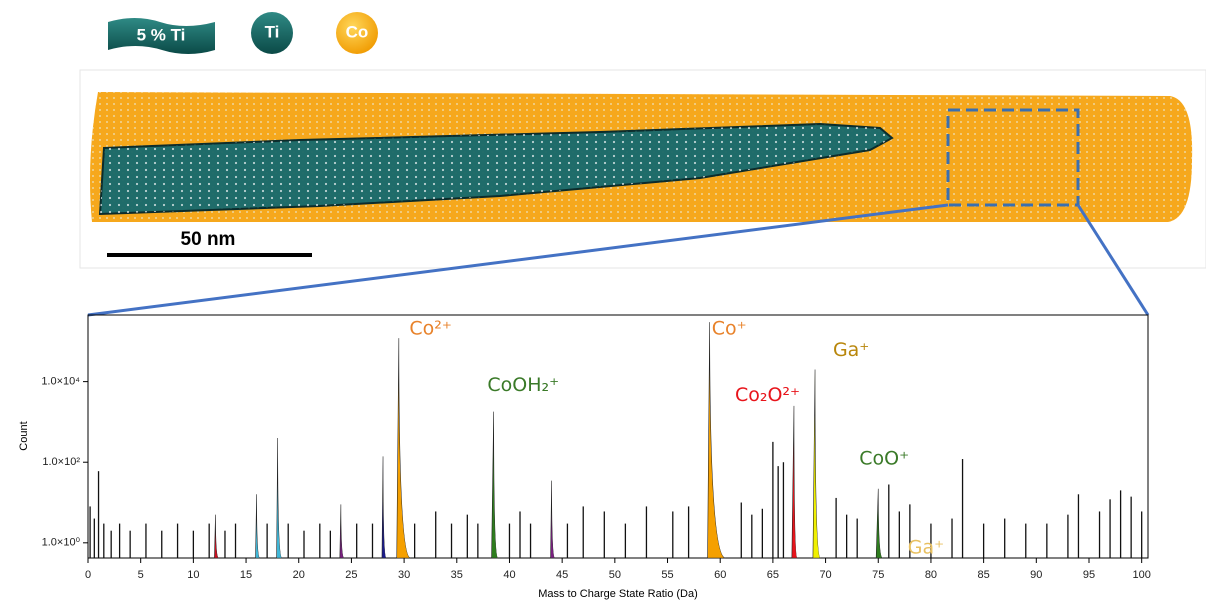  What do you see at coordinates (243, 33) in the screenshot?
I see `legend-badges: 5 % Ti Ti Co` at bounding box center [243, 33].